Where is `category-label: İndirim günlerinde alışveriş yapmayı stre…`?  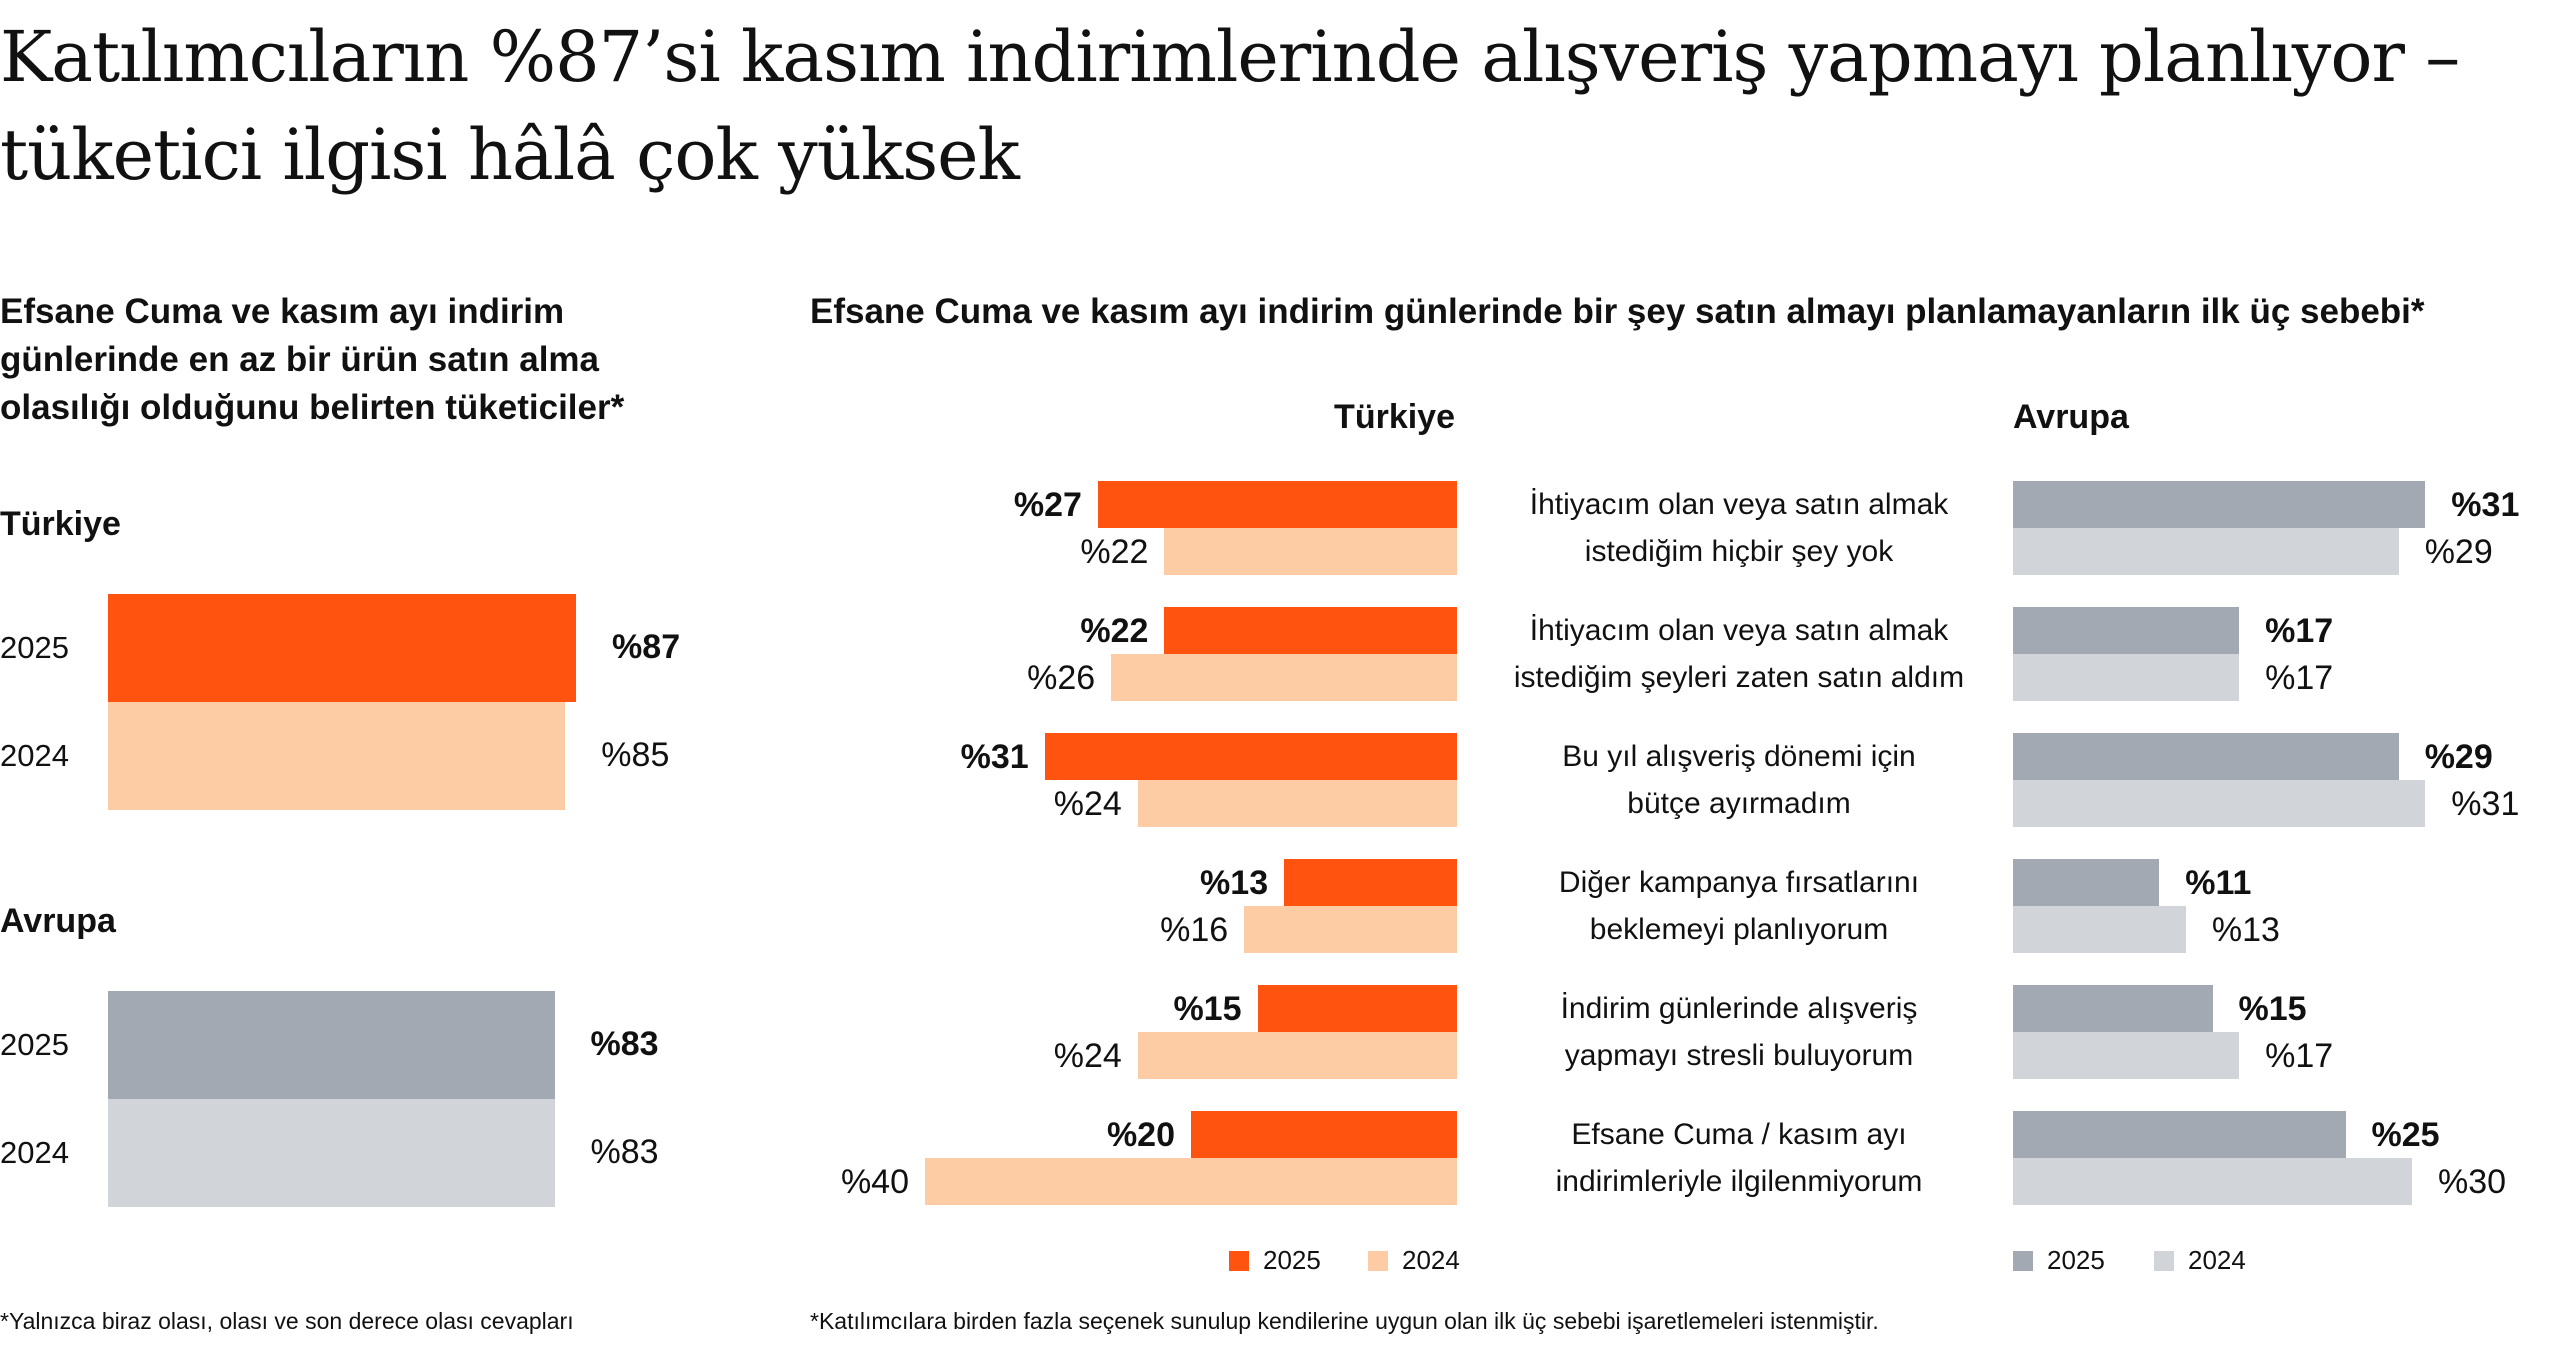 category-label: İndirim günlerinde alışveriş yapmayı stre… is located at coordinates (1739, 1032).